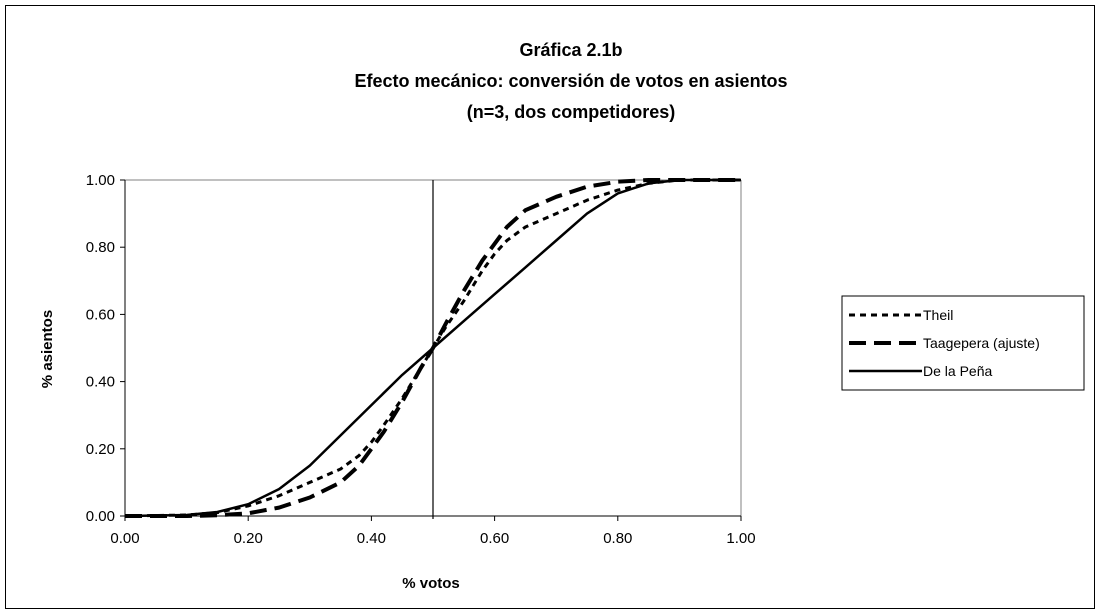  I want to click on y-axis-title: % asientos, so click(47, 349).